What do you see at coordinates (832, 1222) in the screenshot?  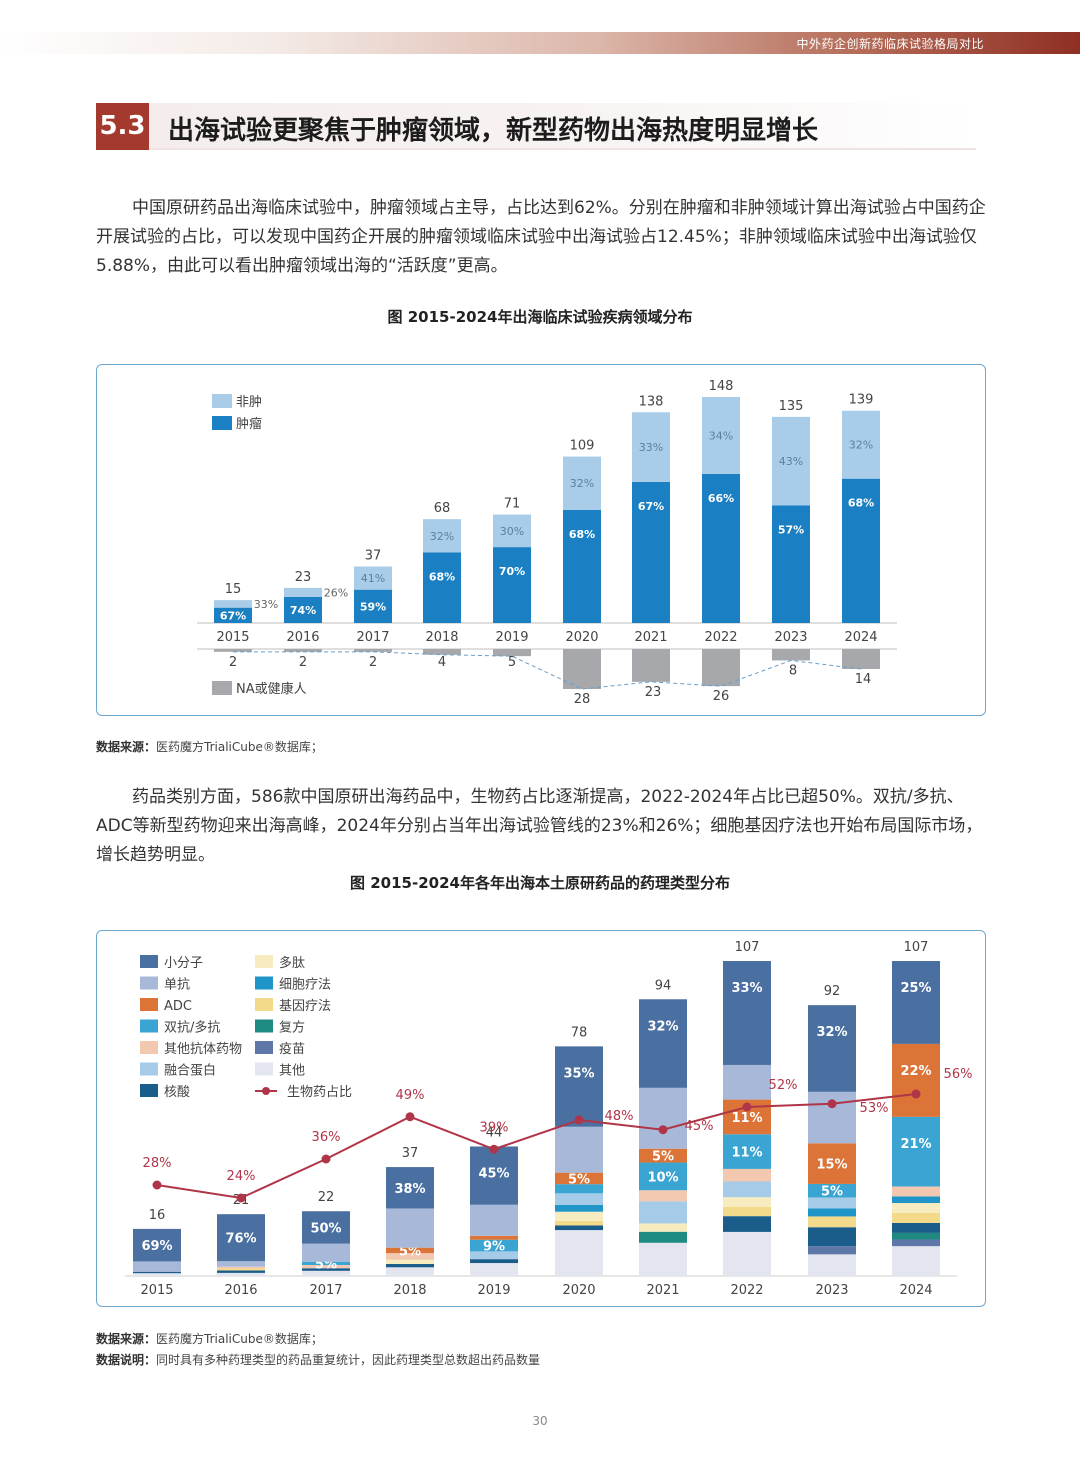 I see `bar-基因疗法-2023` at bounding box center [832, 1222].